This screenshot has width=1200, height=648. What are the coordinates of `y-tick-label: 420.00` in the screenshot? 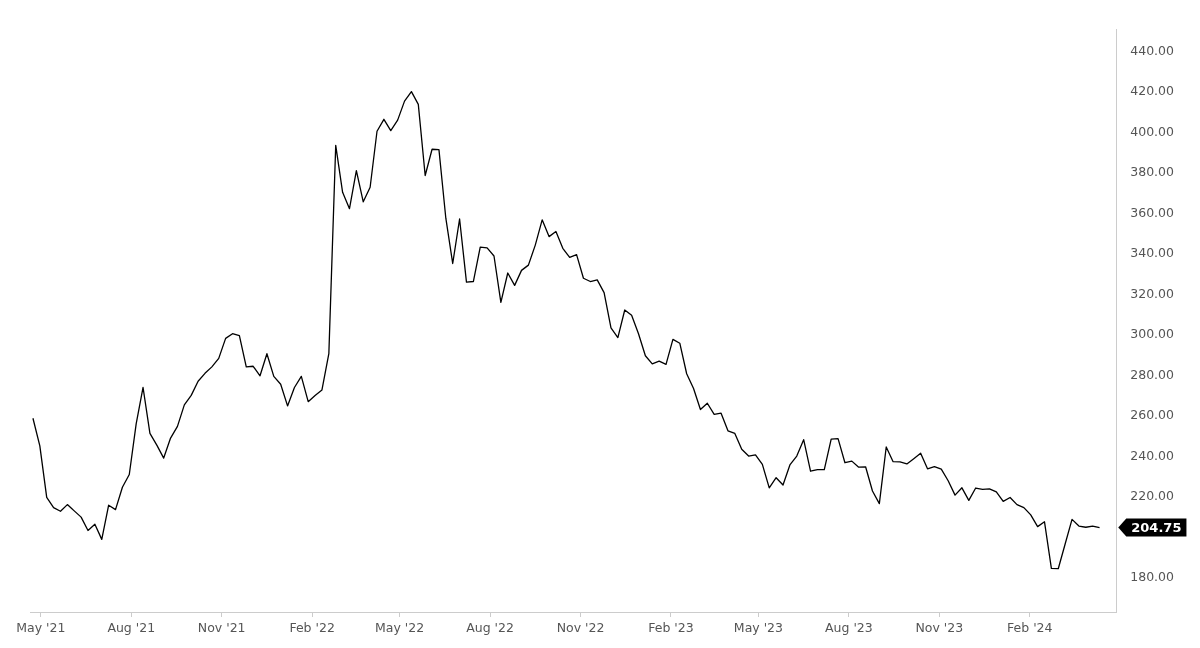 It's located at (1152, 91).